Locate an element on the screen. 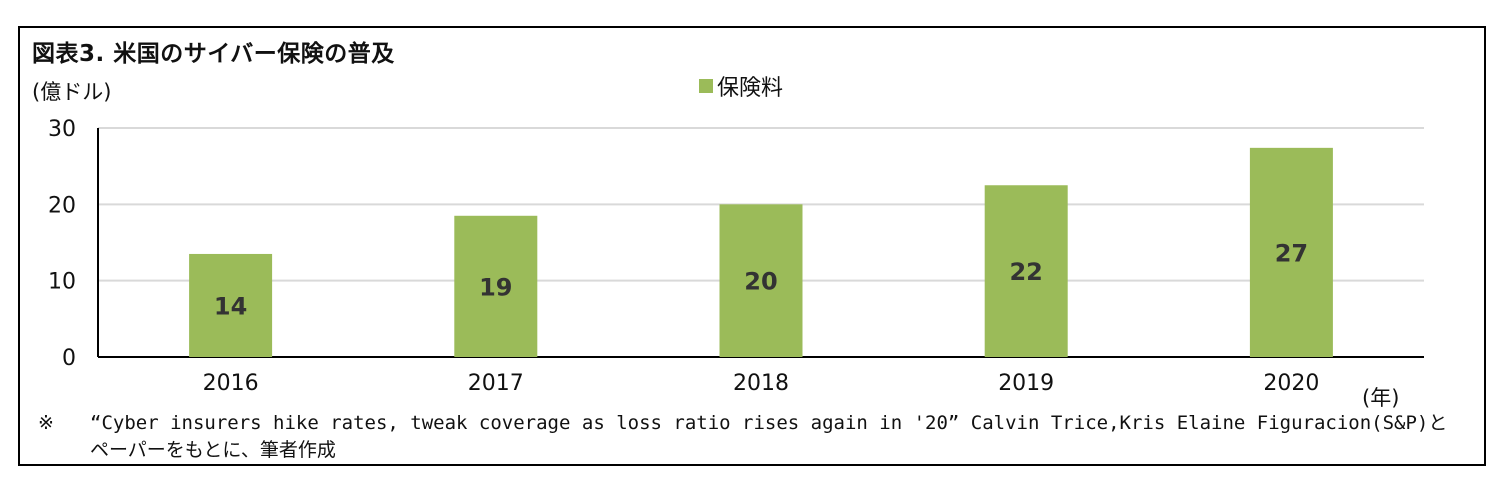 The width and height of the screenshot is (1509, 493). y-axis-unit-label: (億ドル) is located at coordinates (72, 92).